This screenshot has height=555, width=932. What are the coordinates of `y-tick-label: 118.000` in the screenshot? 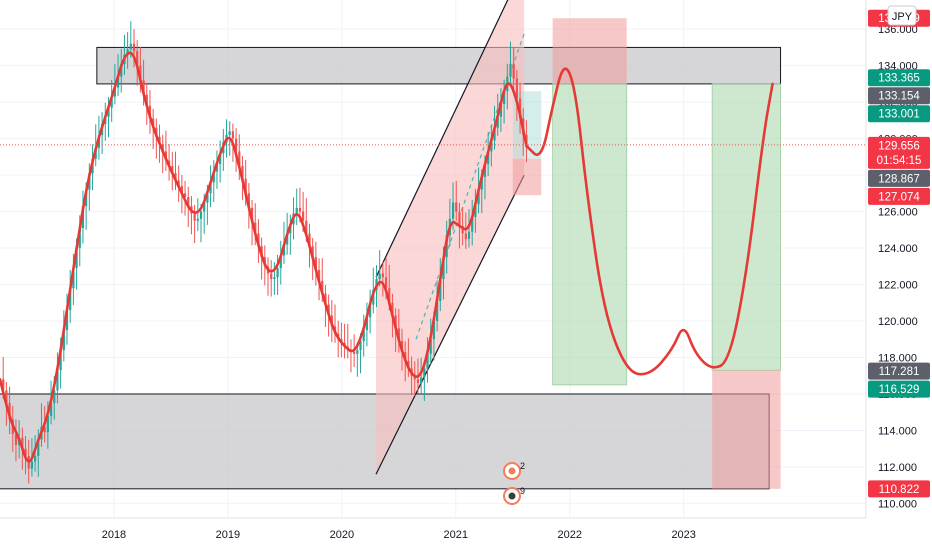 It's located at (897, 358).